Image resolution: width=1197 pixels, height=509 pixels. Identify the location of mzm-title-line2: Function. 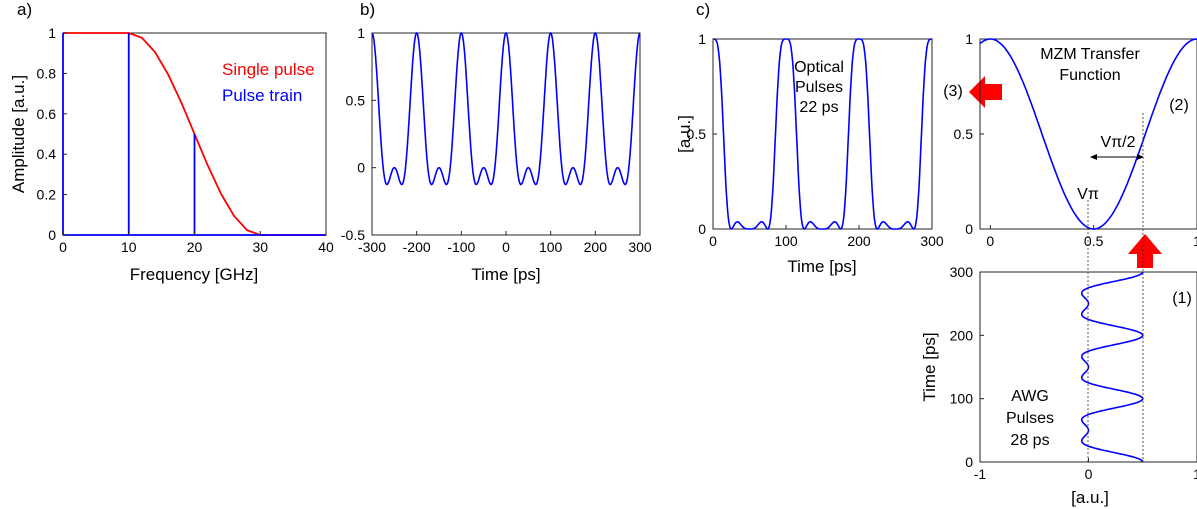
(1089, 75).